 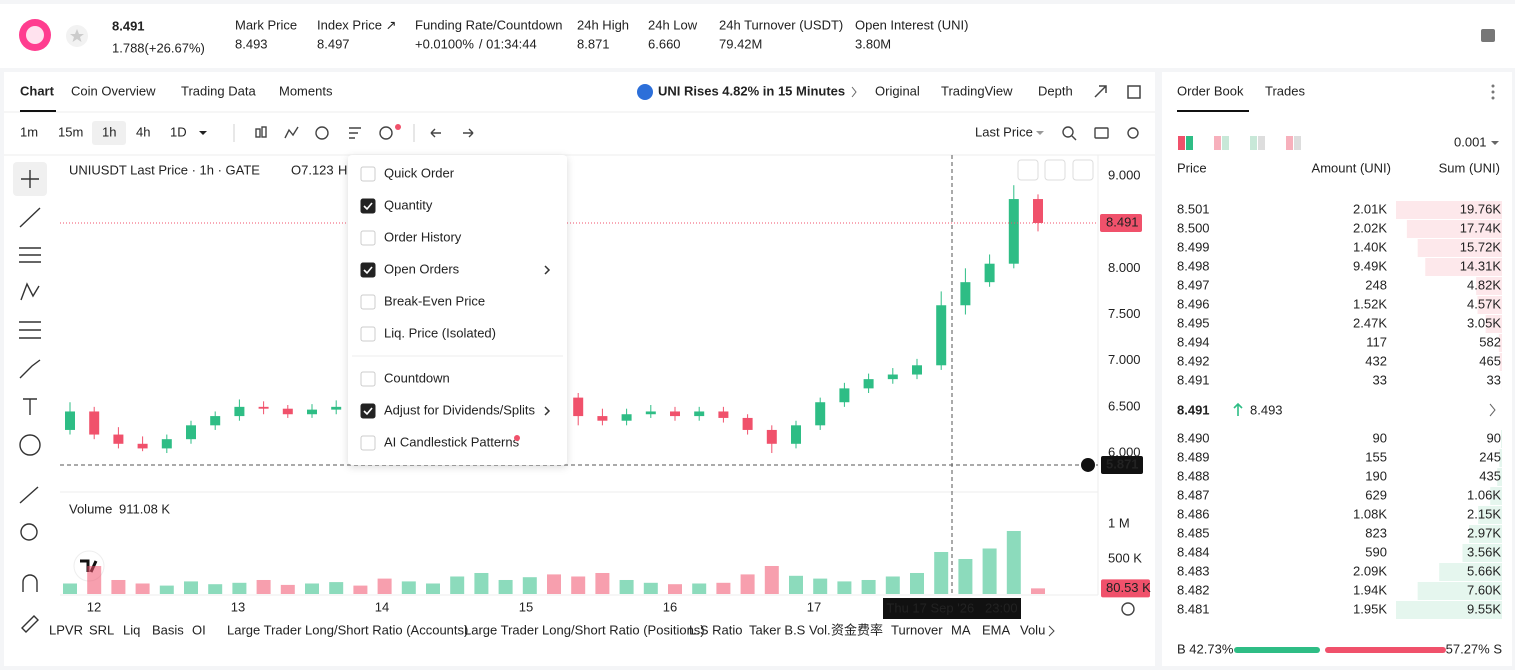 I want to click on indicator: LPVR, so click(x=66, y=629).